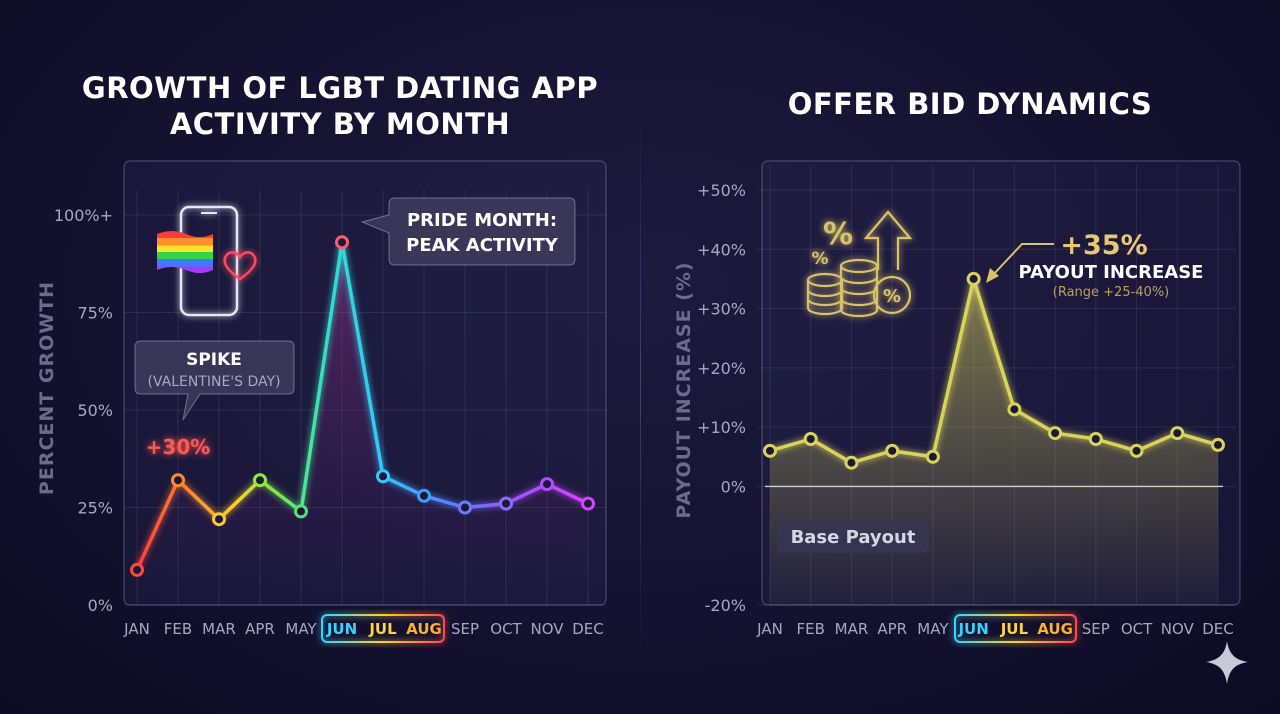 Image resolution: width=1280 pixels, height=714 pixels. I want to click on y-tick-label: 50%, so click(95, 410).